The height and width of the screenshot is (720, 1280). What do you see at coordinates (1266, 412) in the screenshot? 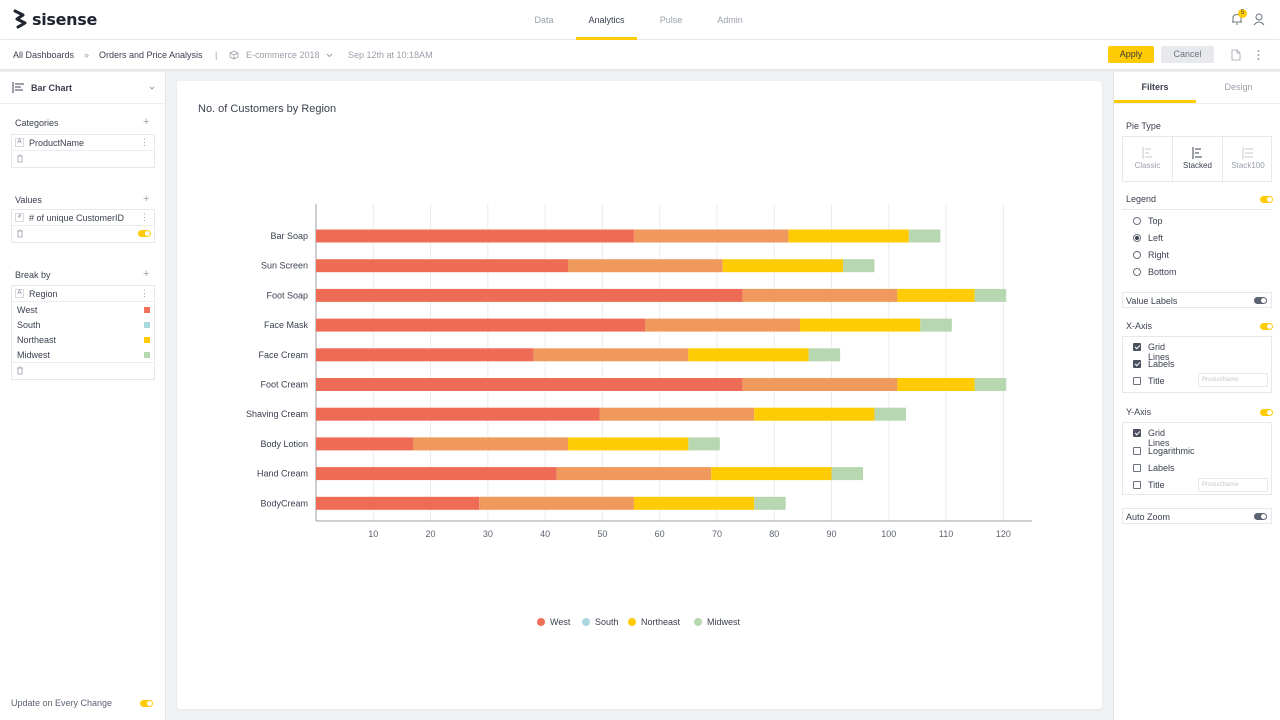
I see `y-axis-toggle` at bounding box center [1266, 412].